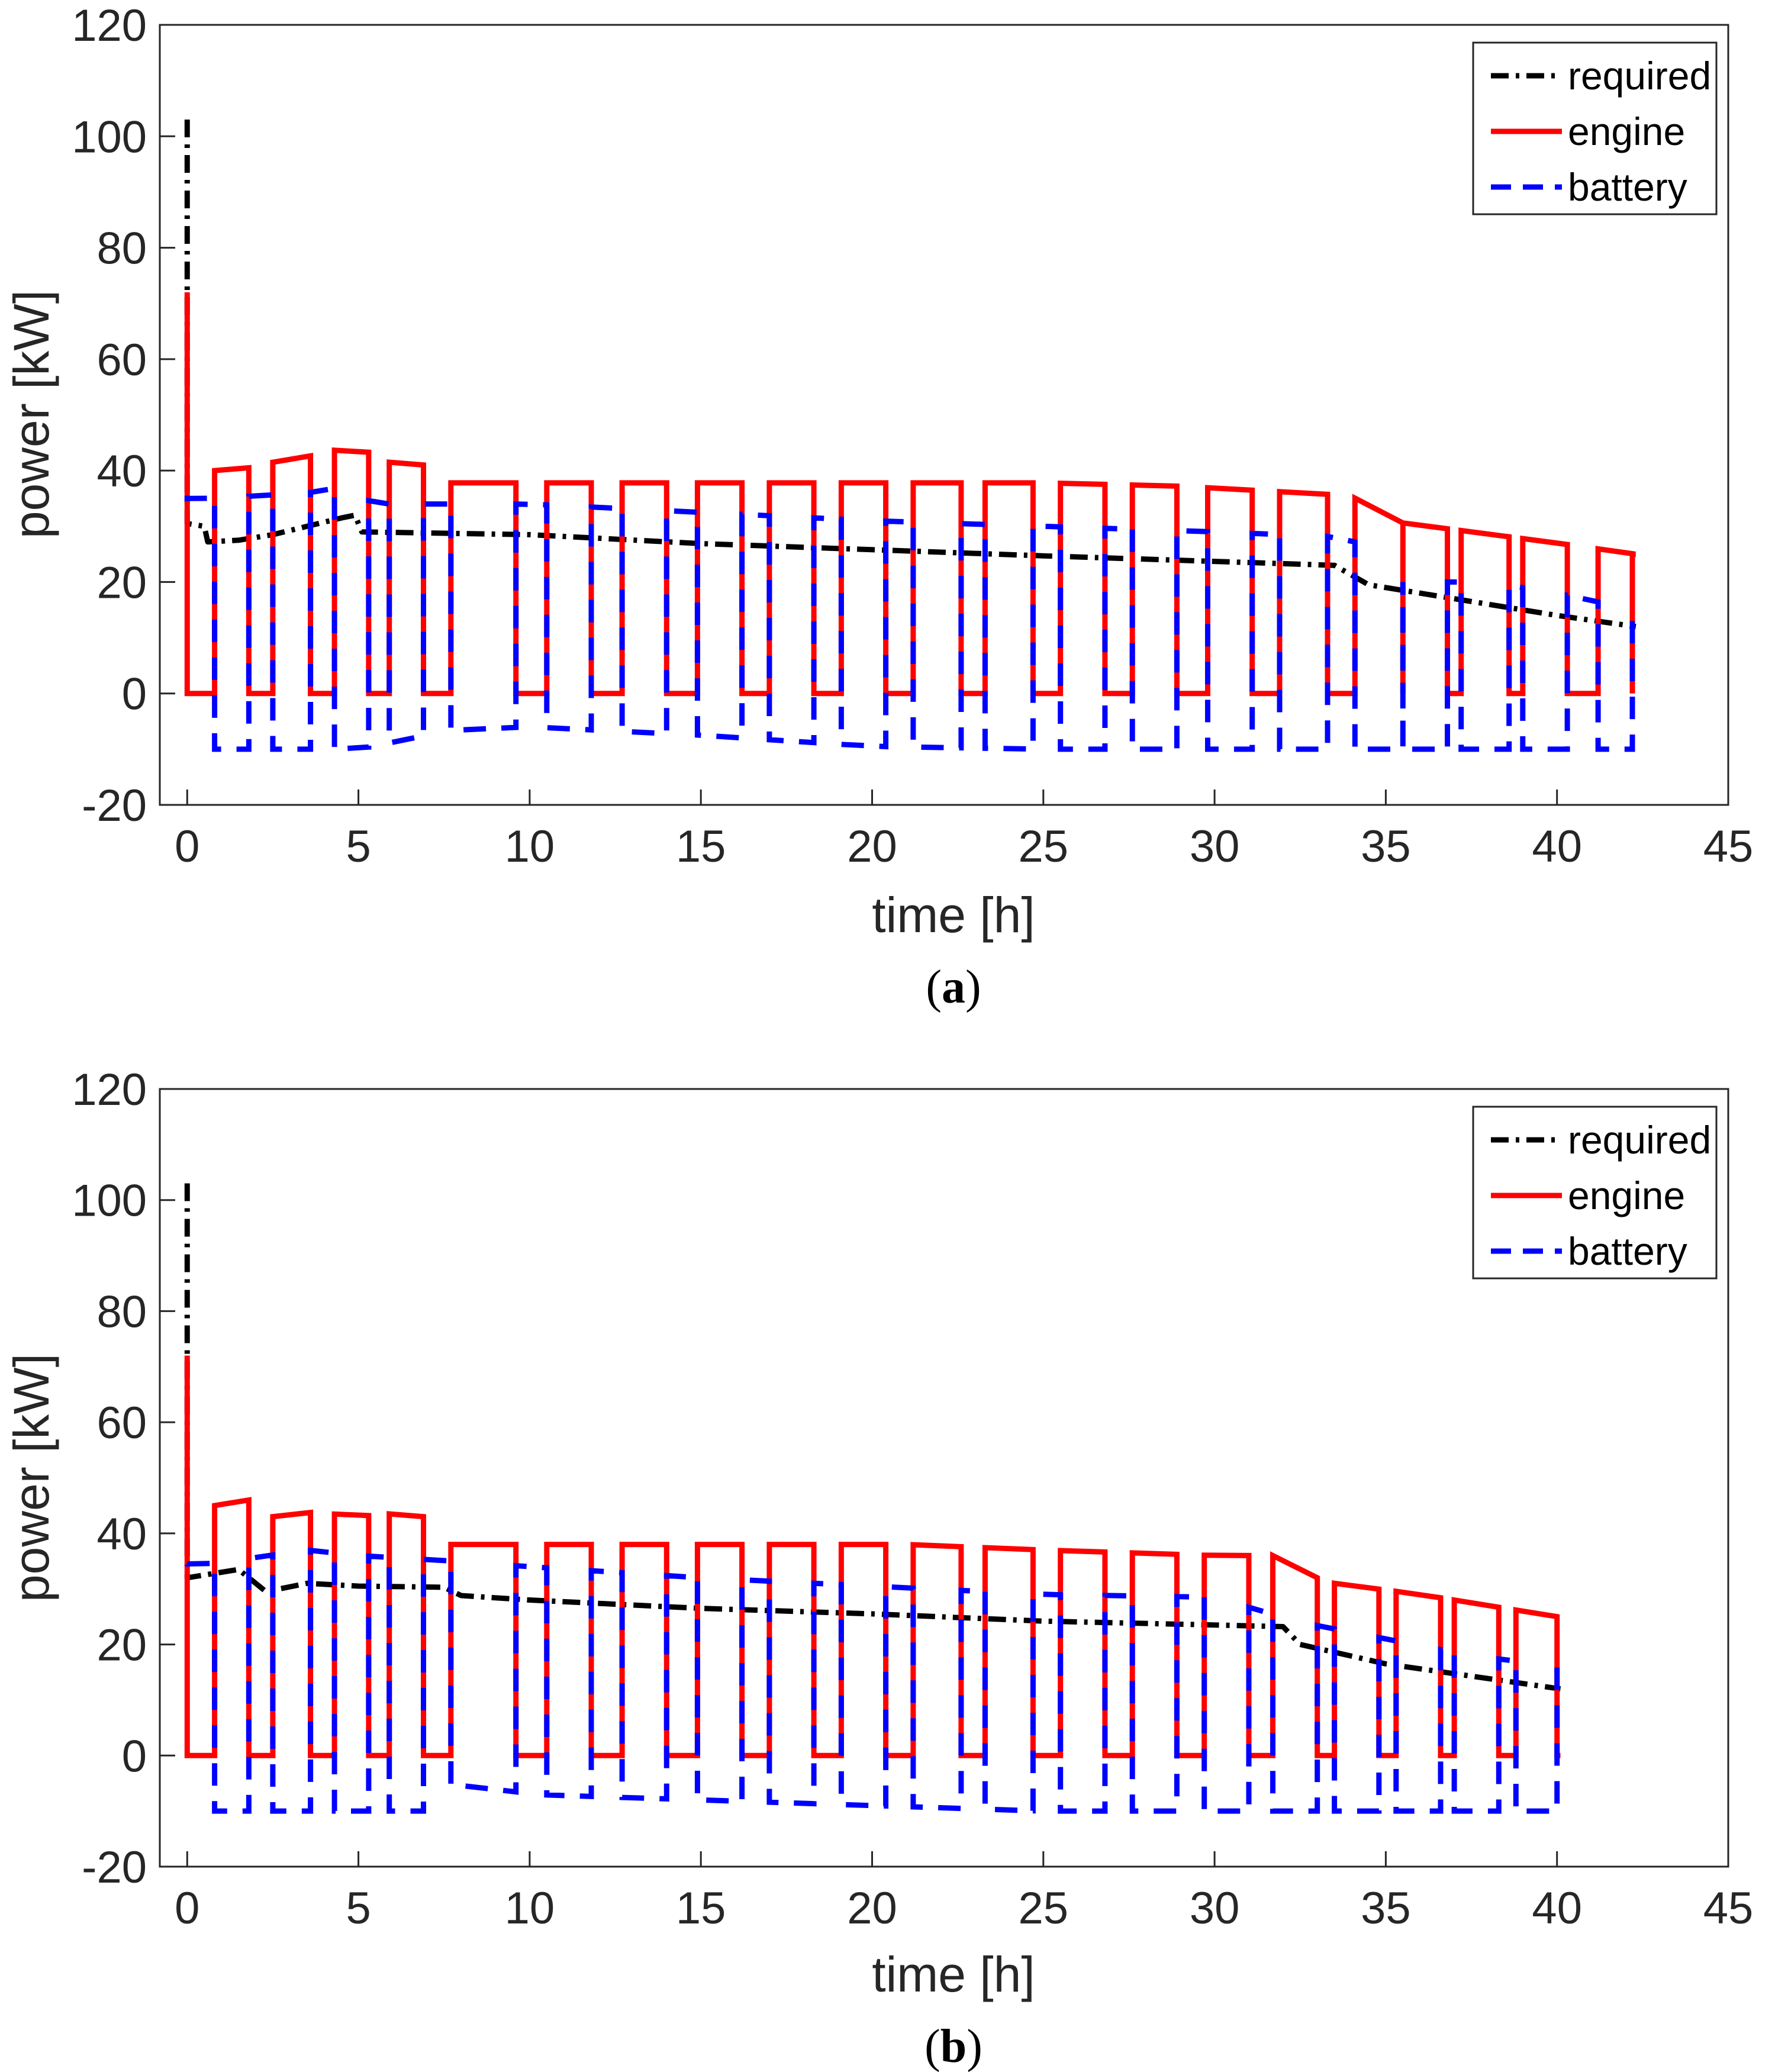 This screenshot has width=1775, height=2072. I want to click on y-tick-label-a-120: 120, so click(109, 26).